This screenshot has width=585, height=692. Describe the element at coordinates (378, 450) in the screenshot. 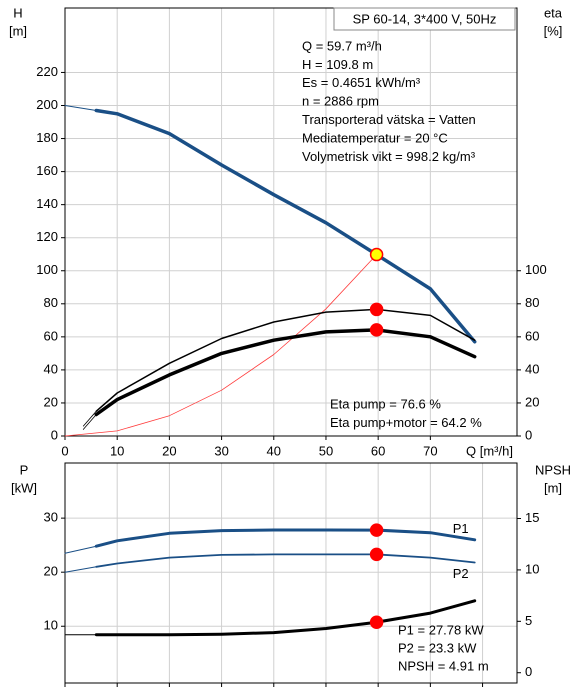

I see `x-tick-label: 60` at that location.